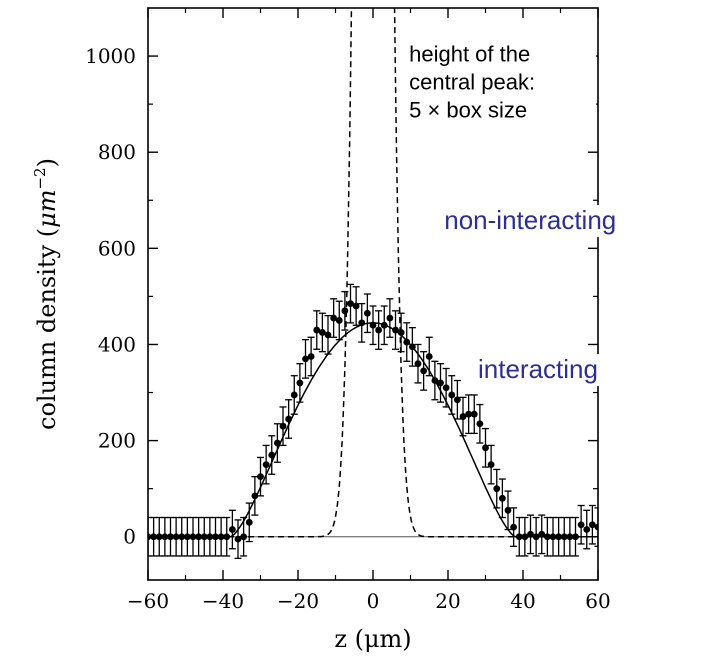 The image size is (705, 660). I want to click on y-axis-label-unit: μm, so click(47, 209).